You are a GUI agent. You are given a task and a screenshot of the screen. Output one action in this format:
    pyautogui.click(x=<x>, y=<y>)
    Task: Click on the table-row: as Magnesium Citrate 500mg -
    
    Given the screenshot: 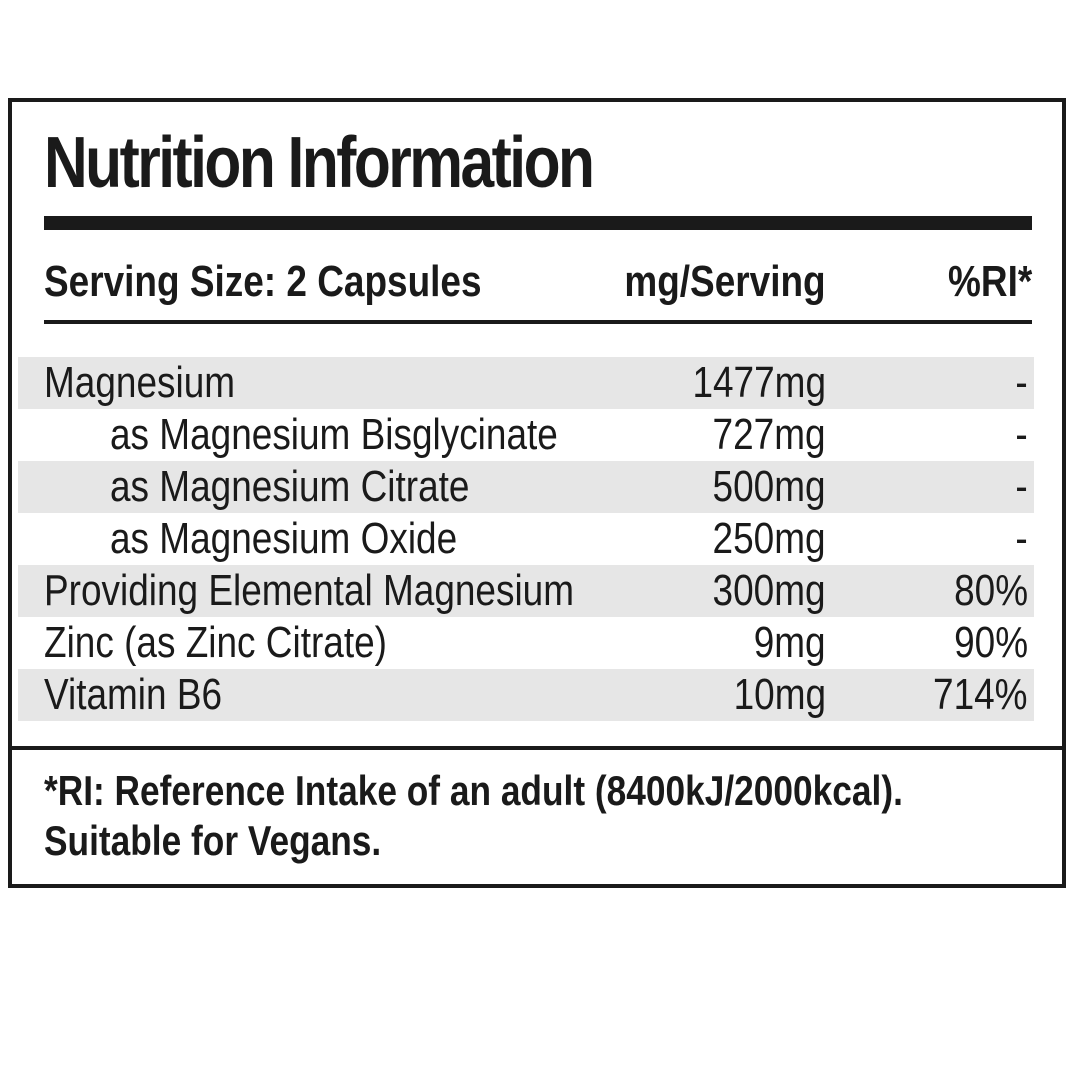 What is the action you would take?
    pyautogui.click(x=526, y=487)
    